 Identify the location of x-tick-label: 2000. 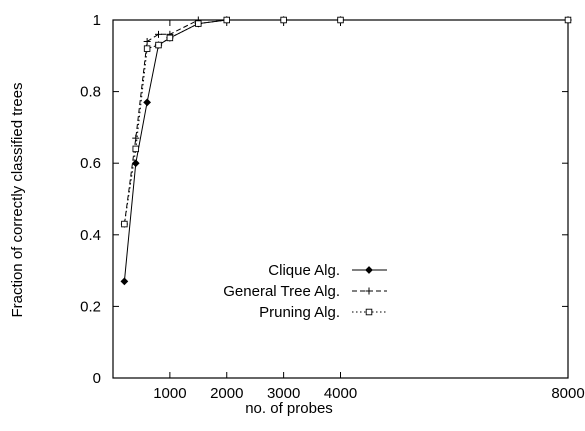
(226, 393).